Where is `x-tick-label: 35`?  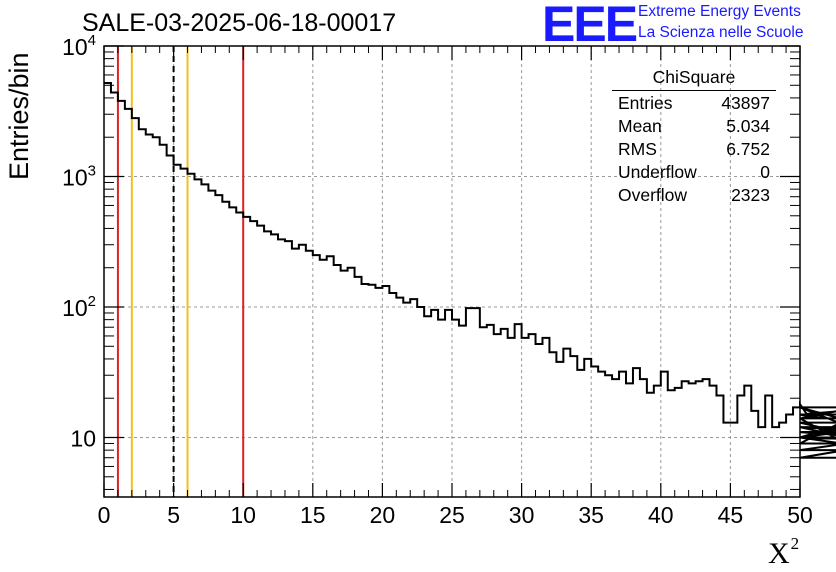 x-tick-label: 35 is located at coordinates (591, 515).